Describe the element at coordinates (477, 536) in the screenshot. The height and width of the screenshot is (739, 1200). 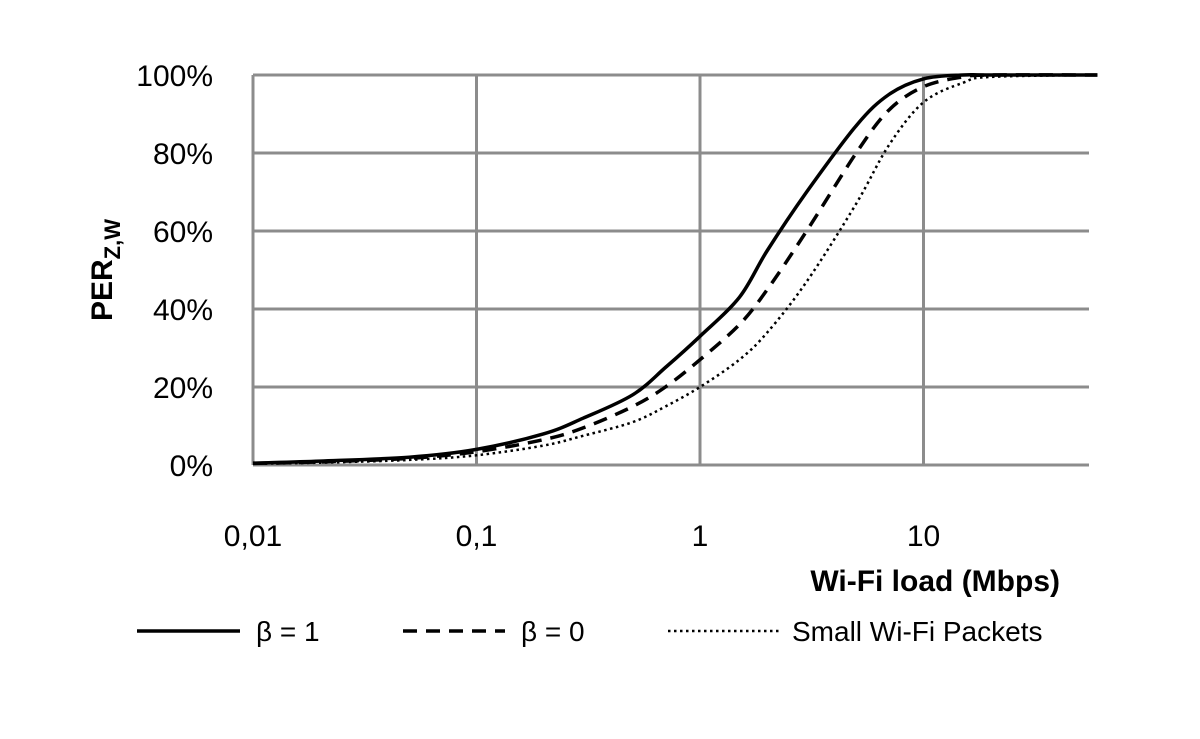
I see `x-tick-label: 0,1` at that location.